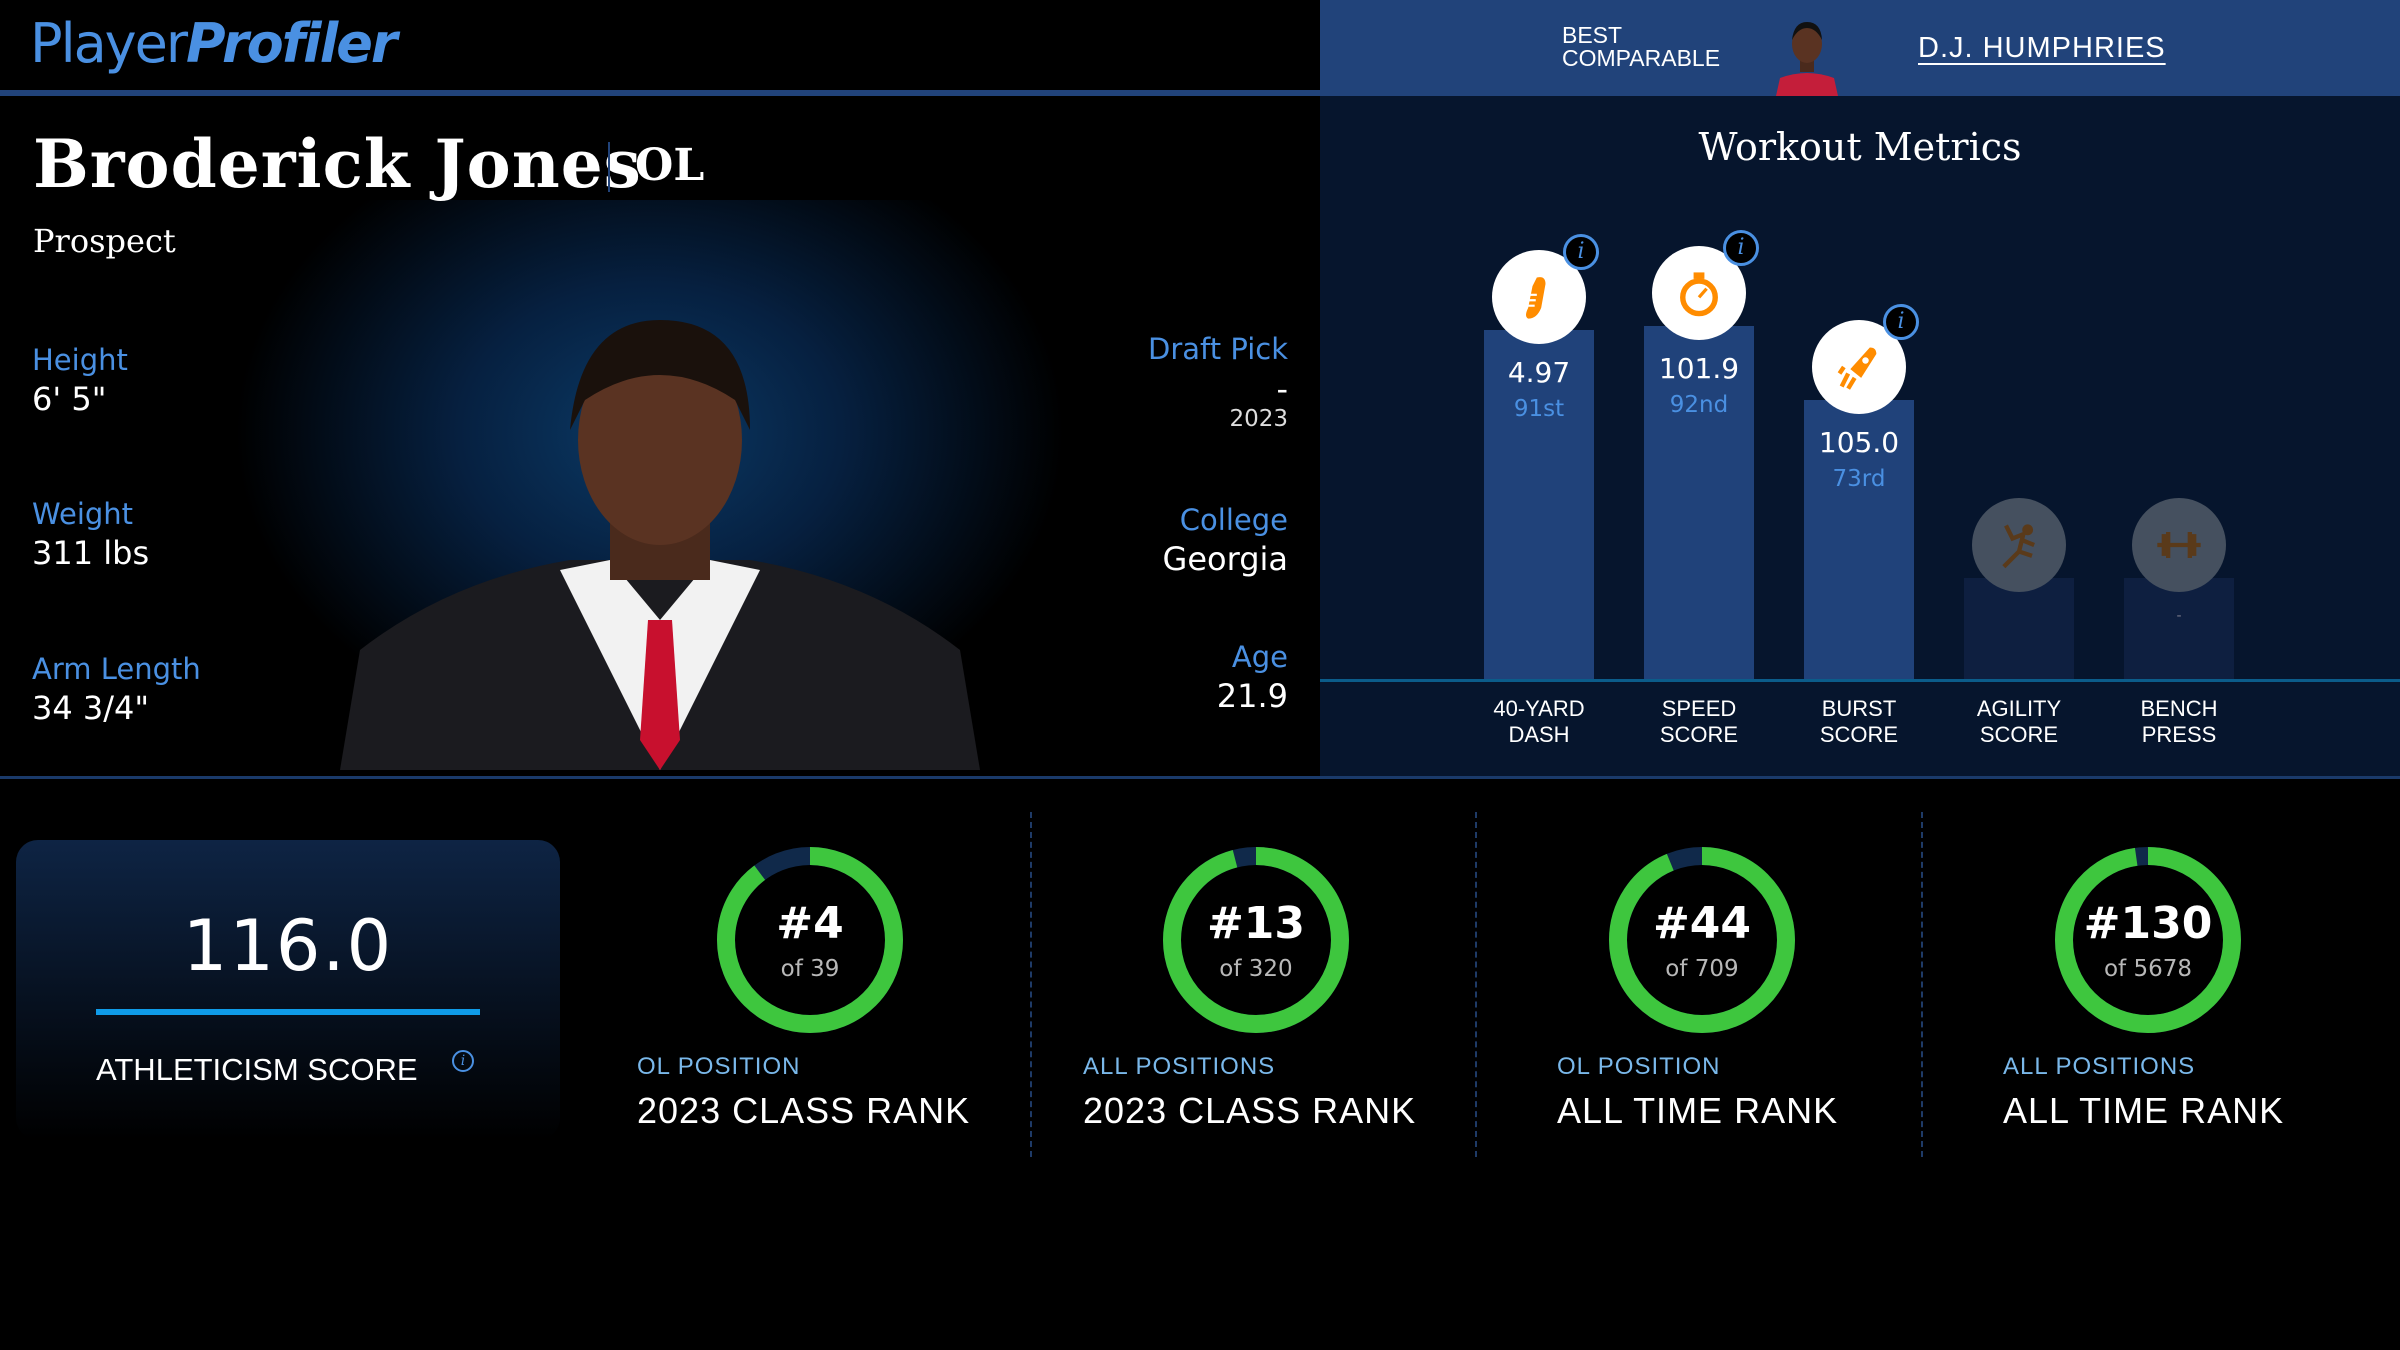 The image size is (2400, 1350). Describe the element at coordinates (810, 969) in the screenshot. I see `rank-total: of 39` at that location.